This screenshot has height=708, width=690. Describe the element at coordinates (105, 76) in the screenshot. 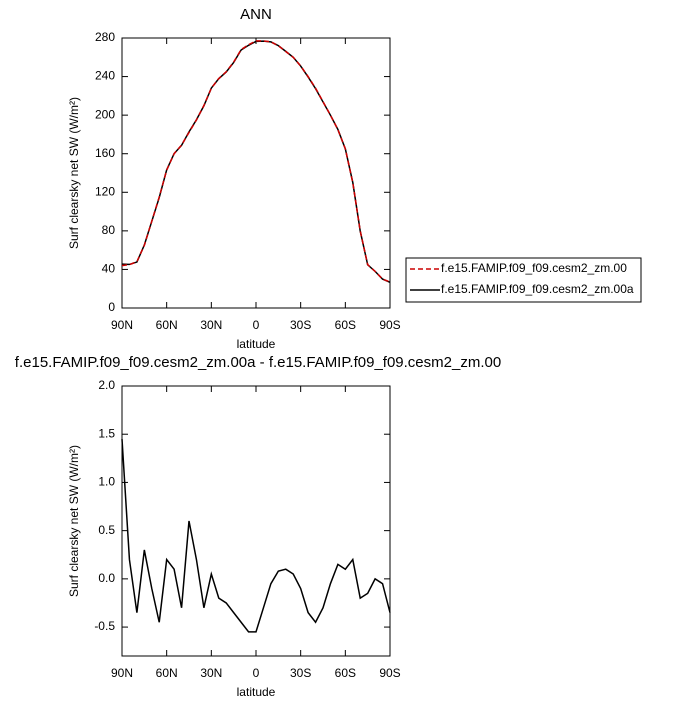

I see `y-tick-label: 240` at that location.